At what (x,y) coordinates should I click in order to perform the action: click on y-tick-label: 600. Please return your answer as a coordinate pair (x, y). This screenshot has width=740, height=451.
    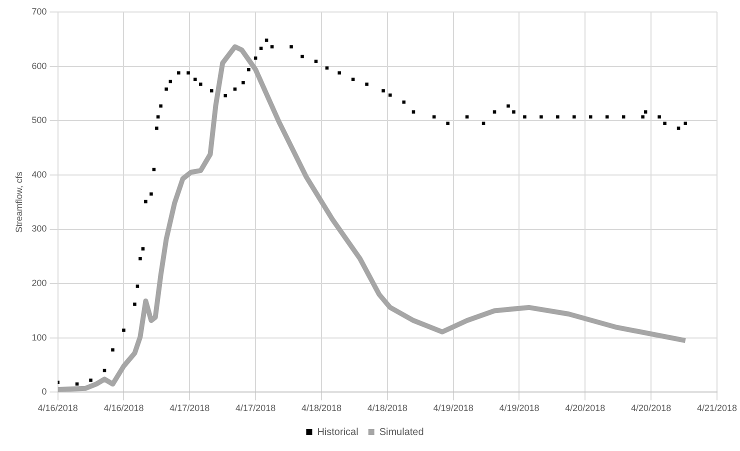
    Looking at the image, I should click on (39, 65).